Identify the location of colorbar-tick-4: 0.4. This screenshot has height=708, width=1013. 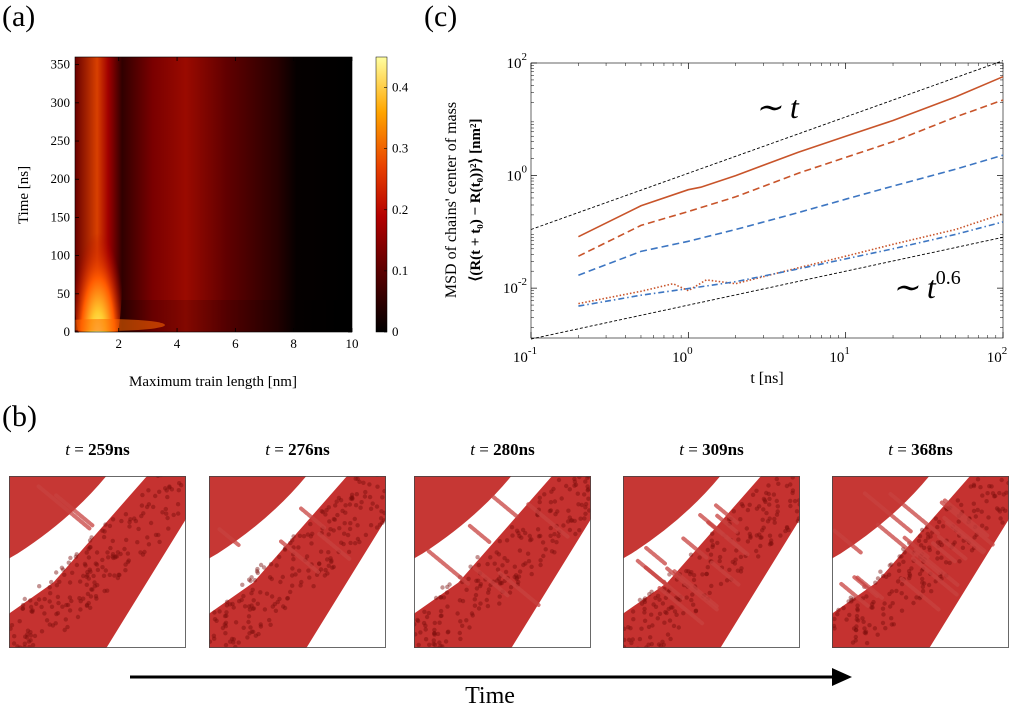
(400, 87).